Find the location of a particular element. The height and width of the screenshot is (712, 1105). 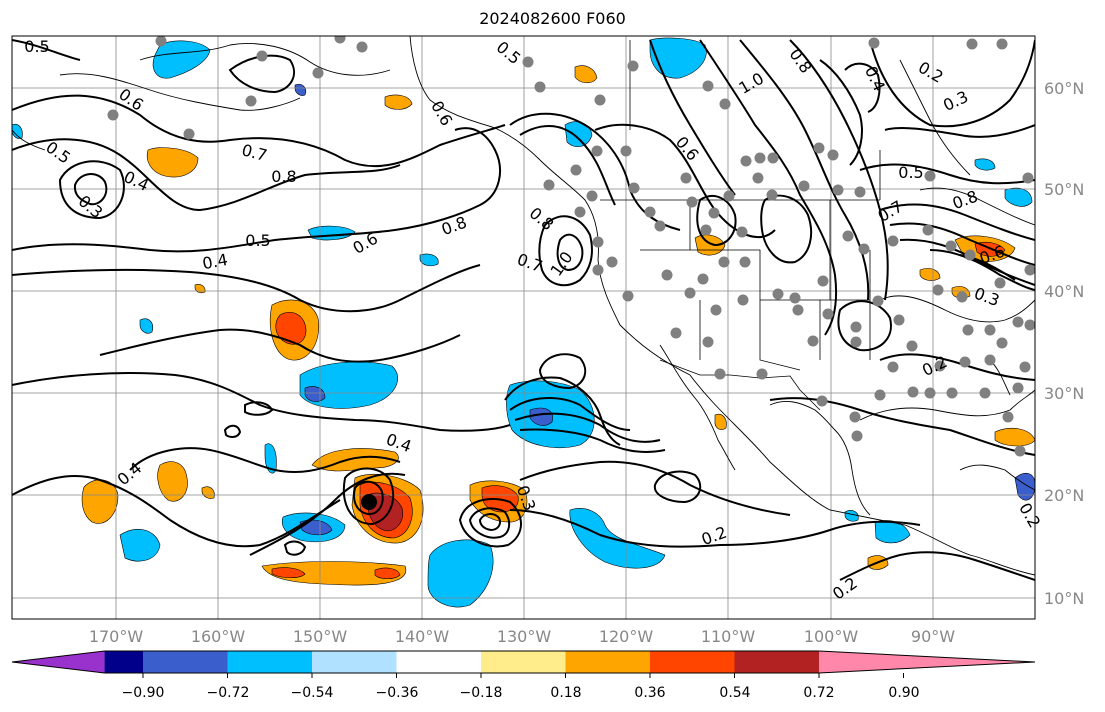

colorbar-label: −0.36 is located at coordinates (397, 693).